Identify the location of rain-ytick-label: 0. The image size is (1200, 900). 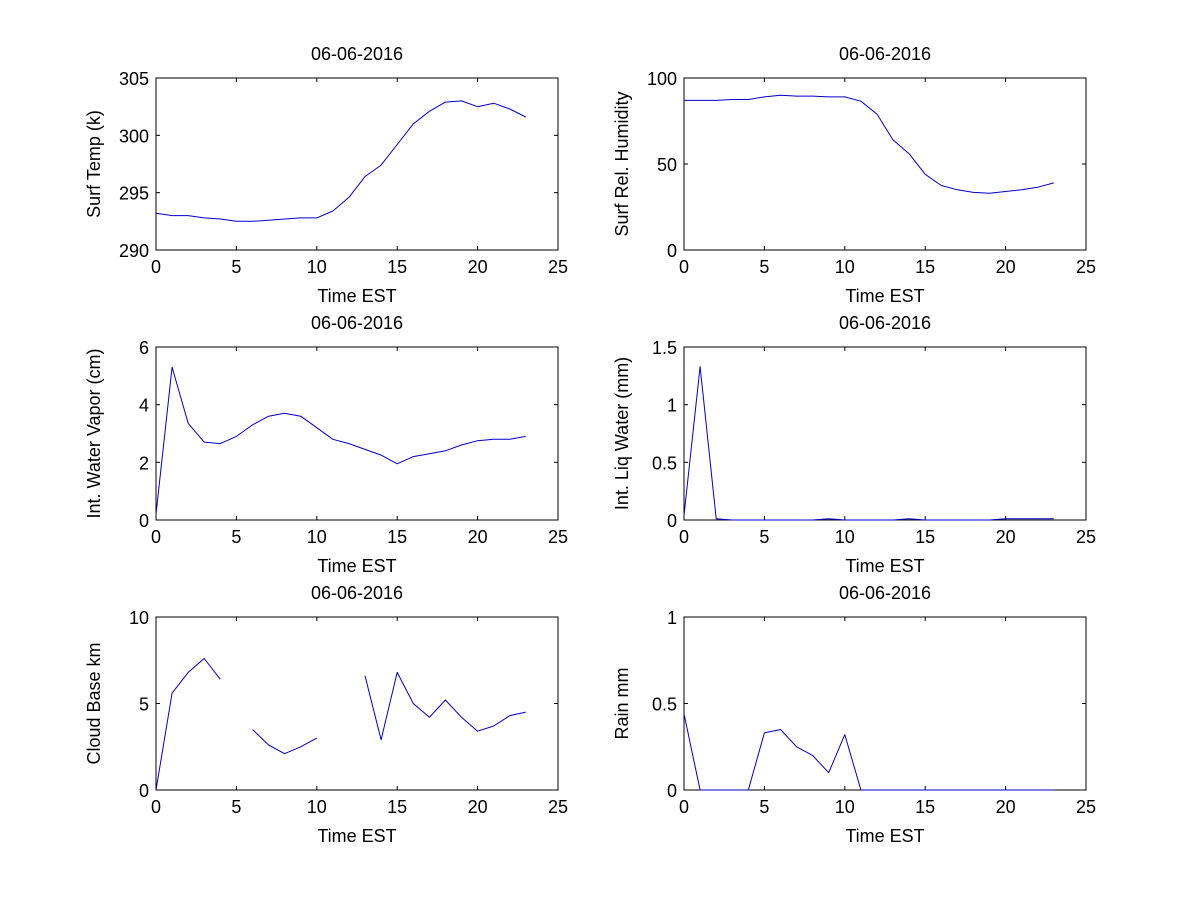
(672, 791).